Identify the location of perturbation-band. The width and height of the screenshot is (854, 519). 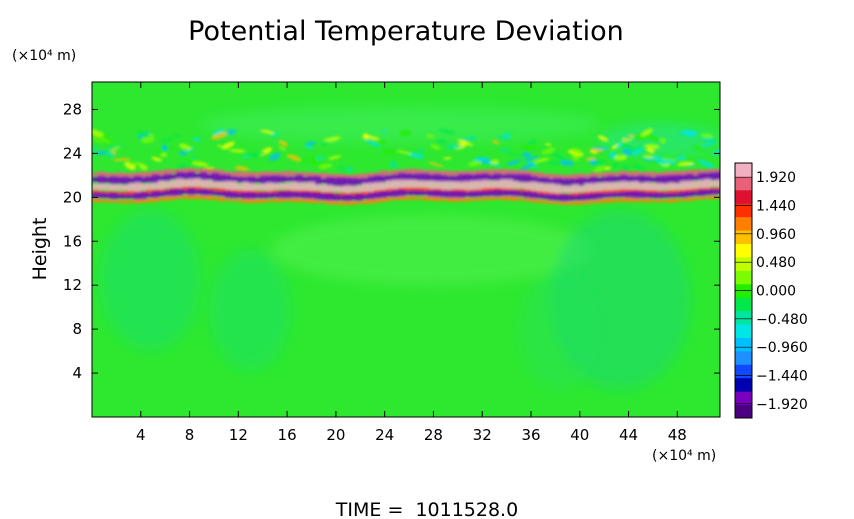
(406, 186).